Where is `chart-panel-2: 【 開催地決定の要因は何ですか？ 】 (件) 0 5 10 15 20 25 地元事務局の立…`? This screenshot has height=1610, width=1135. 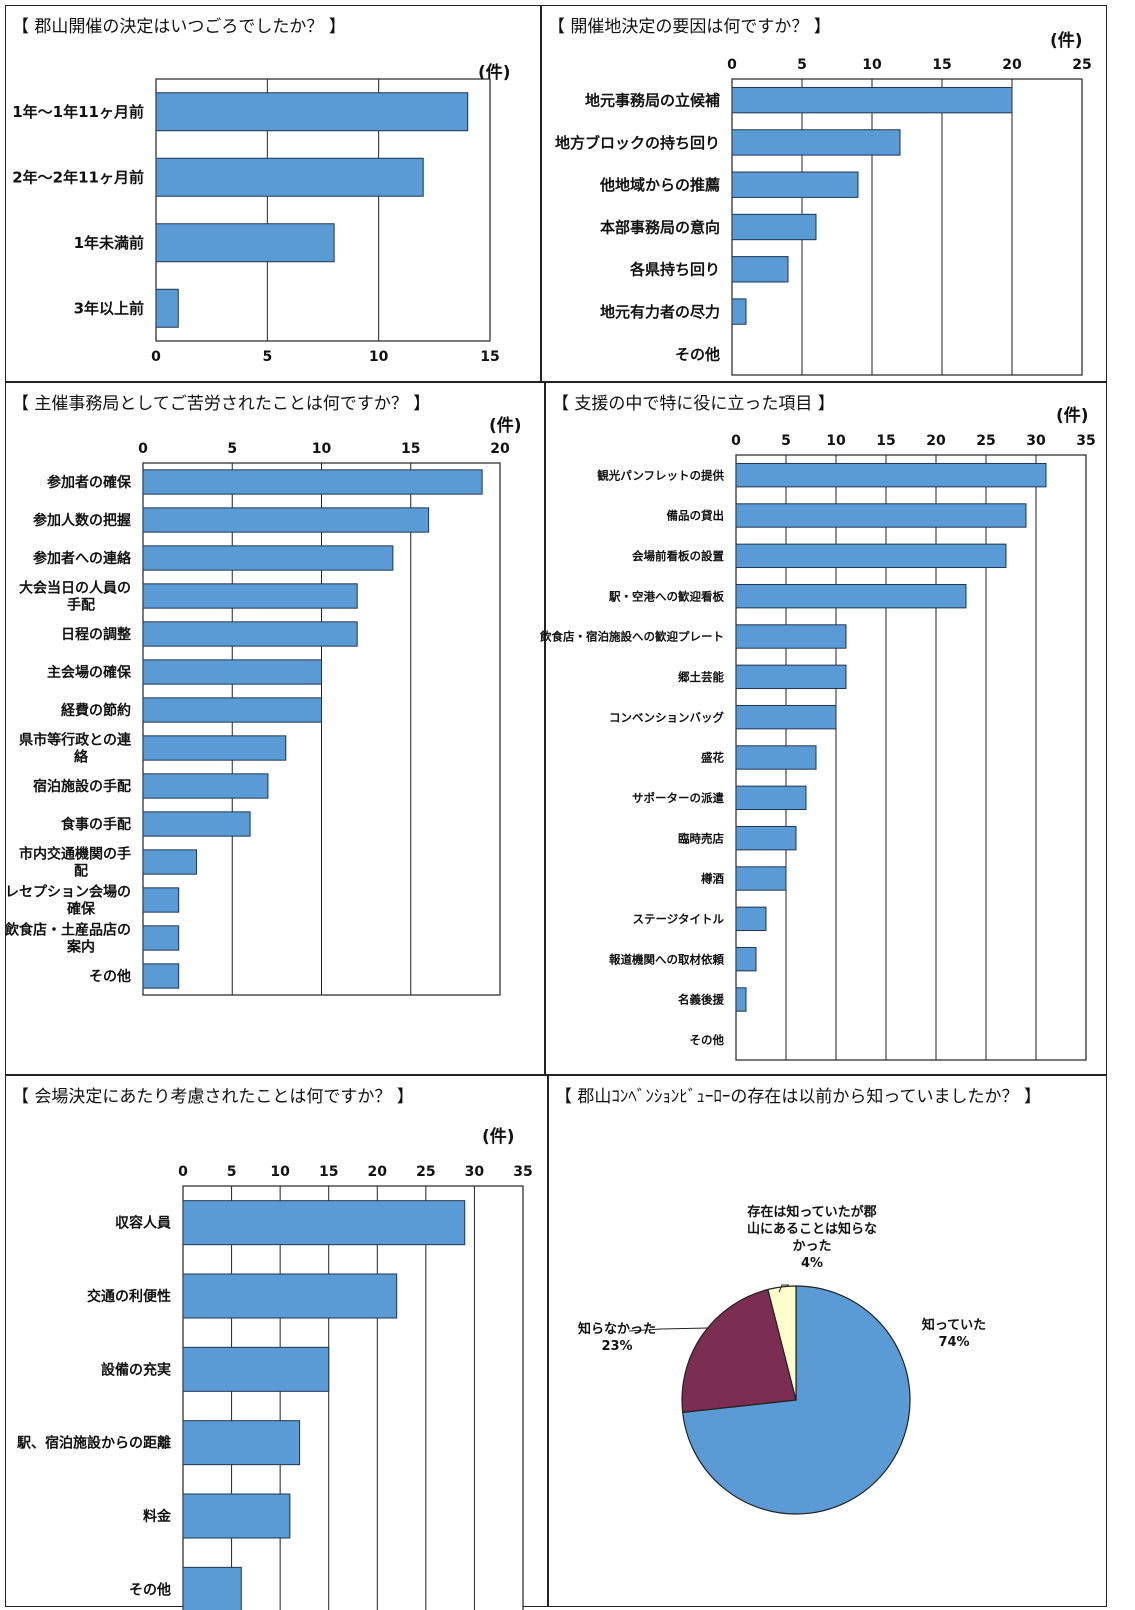 chart-panel-2: 【 開催地決定の要因は何ですか？ 】 (件) 0 5 10 15 20 25 地元事務局の立… is located at coordinates (824, 193).